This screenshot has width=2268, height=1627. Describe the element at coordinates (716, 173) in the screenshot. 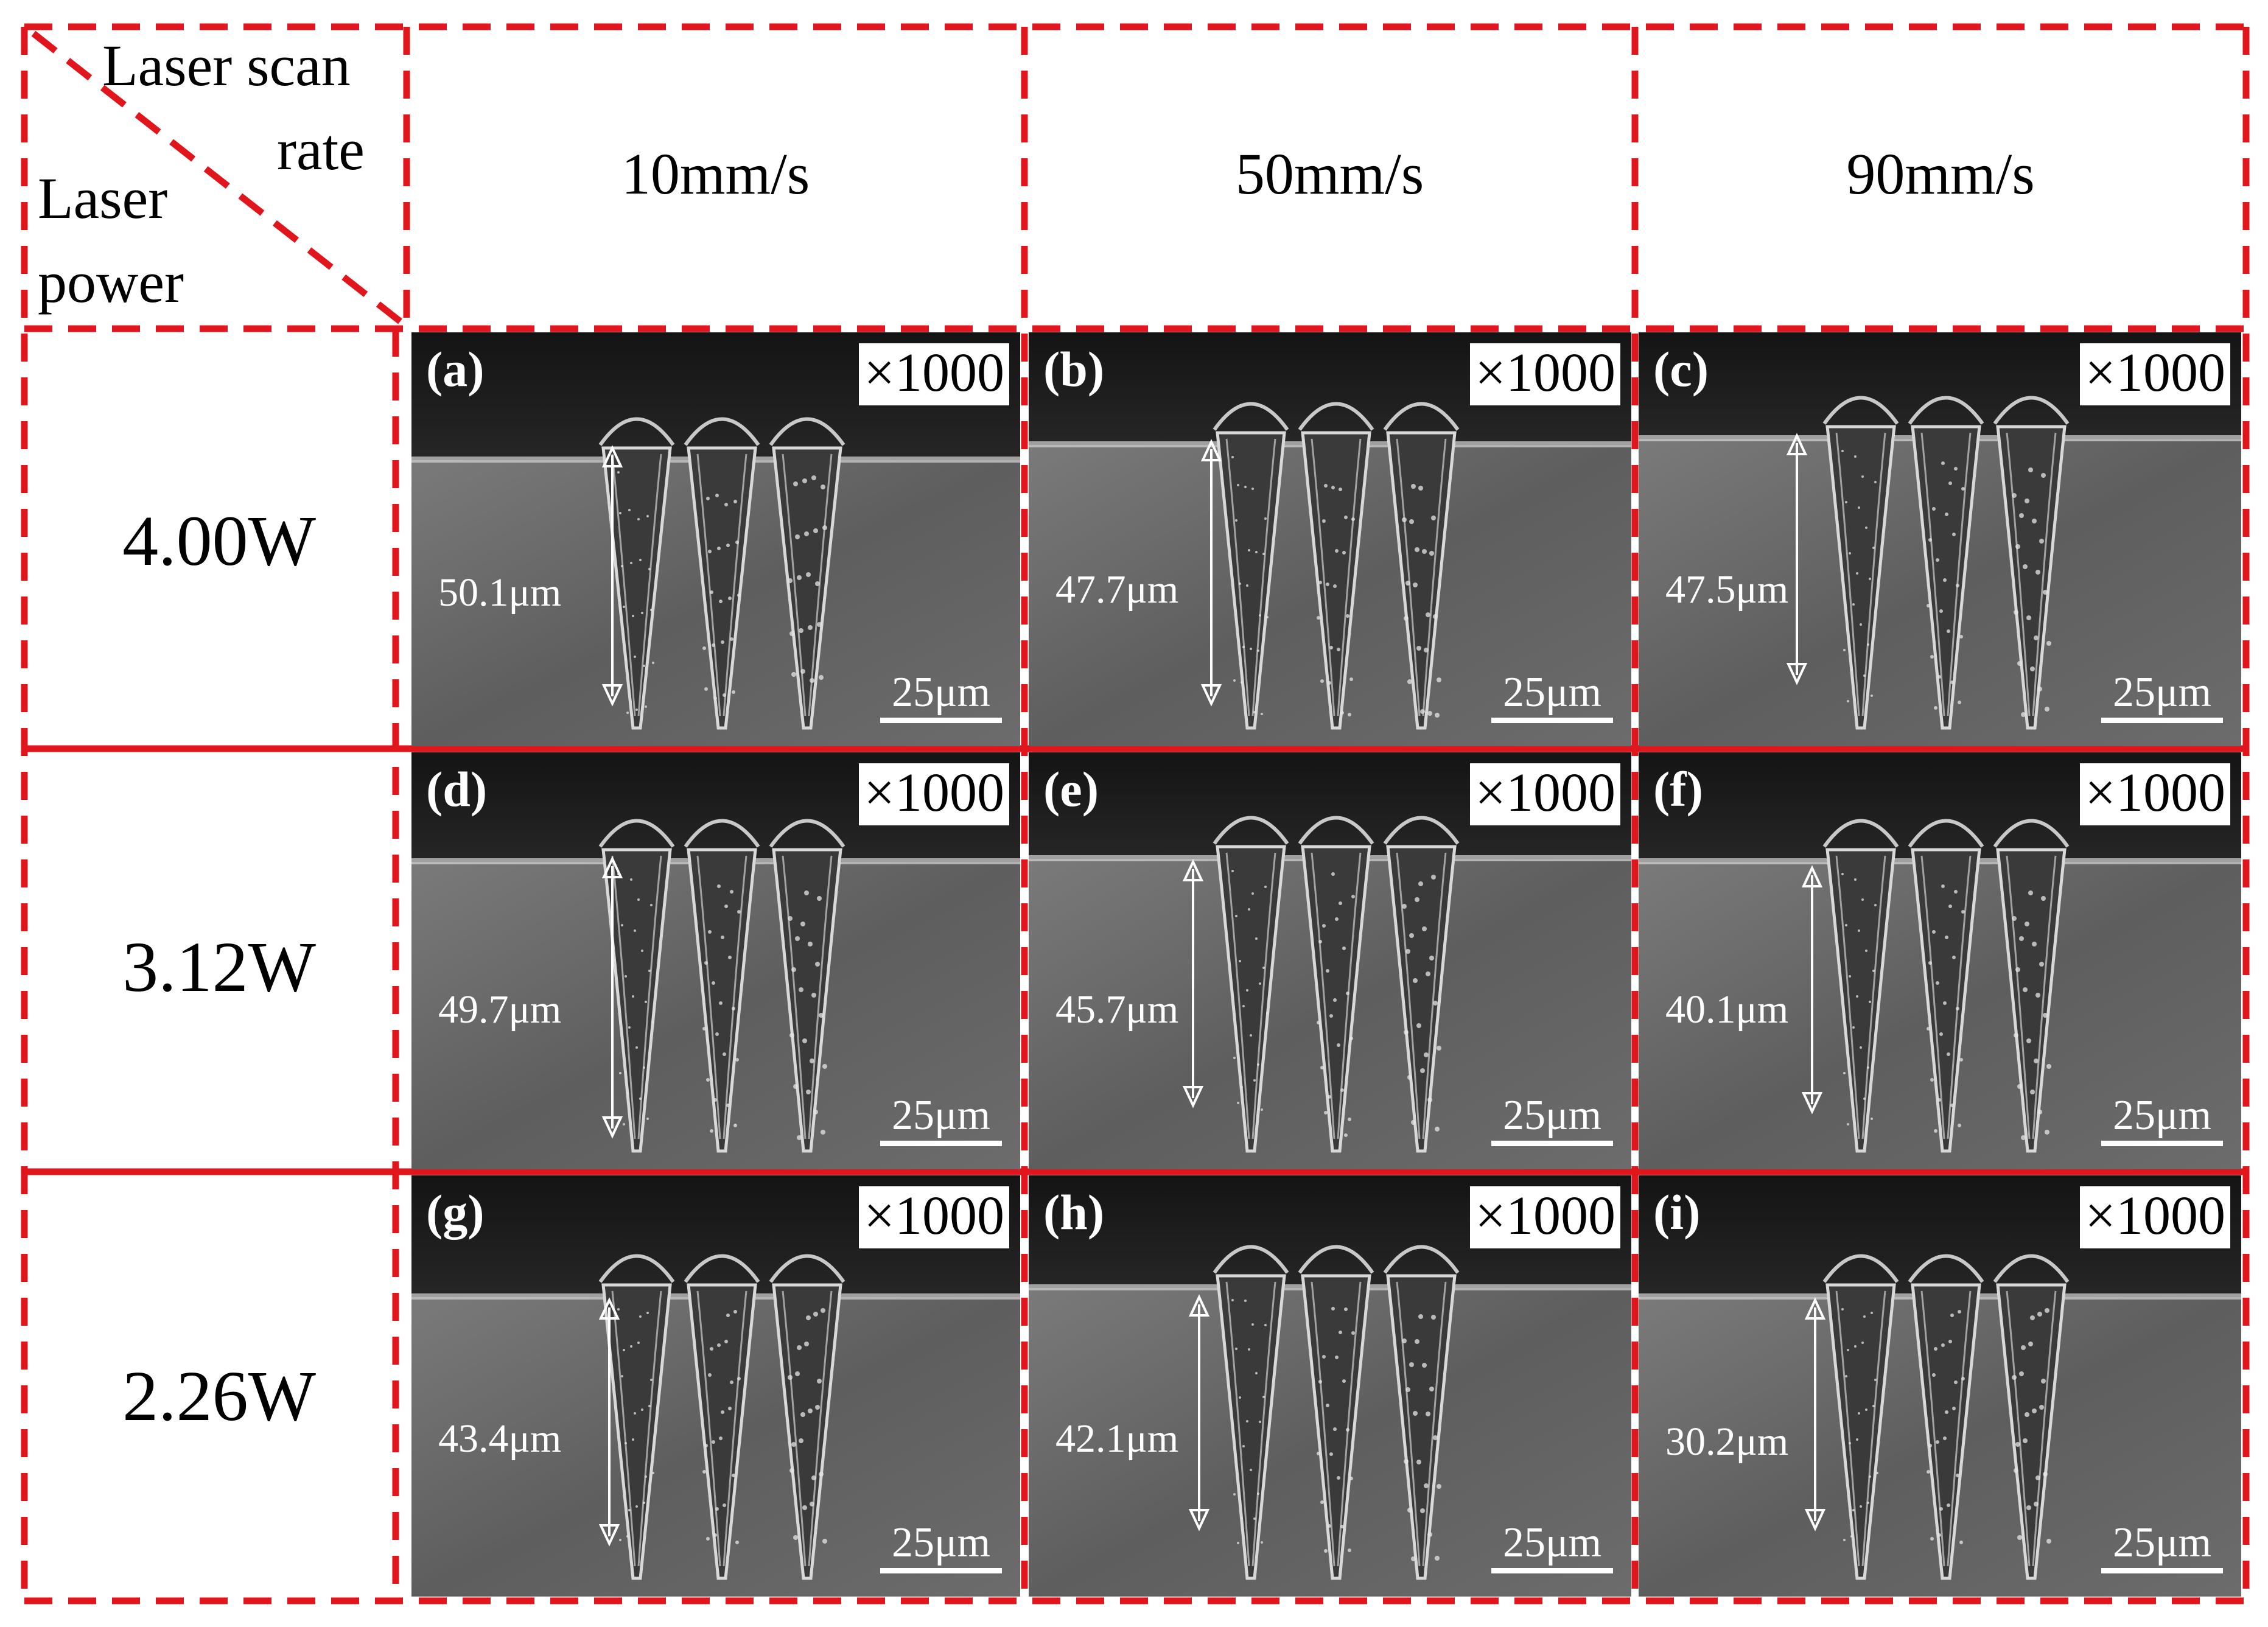

I see `col-header-10mms: 10mm/s` at that location.